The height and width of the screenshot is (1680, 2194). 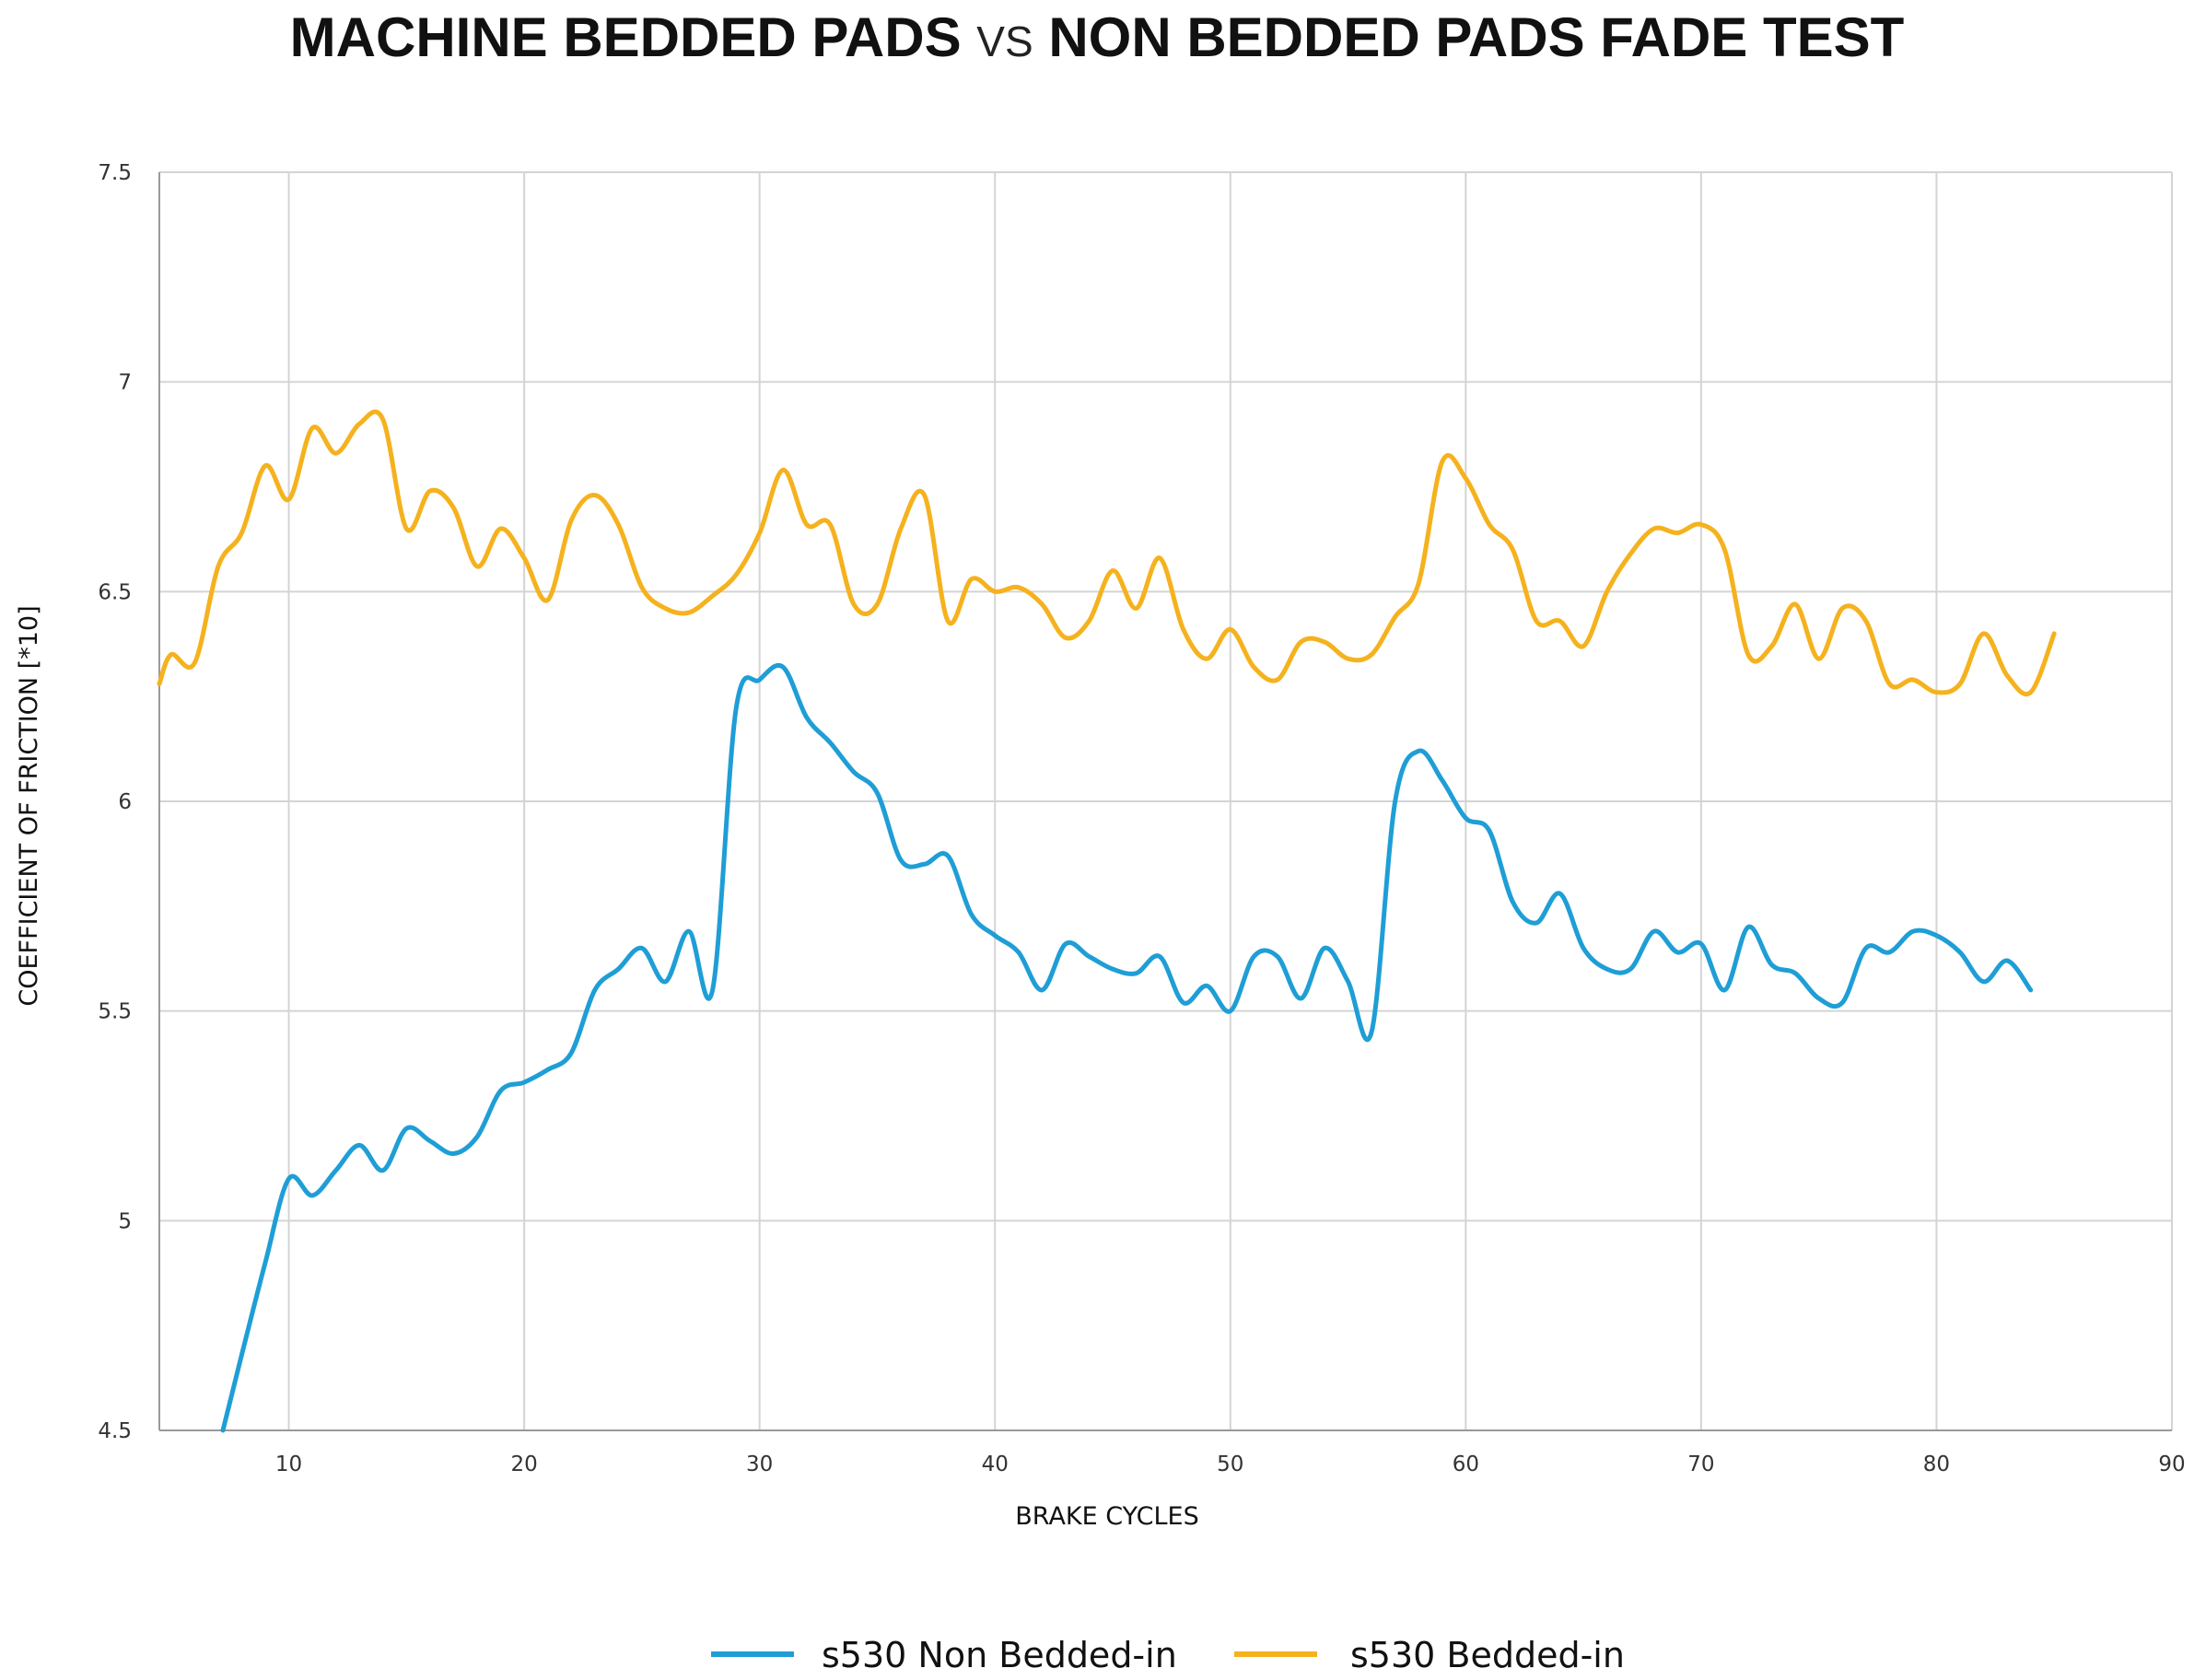 What do you see at coordinates (1700, 1464) in the screenshot?
I see `x-tick-label: 70` at bounding box center [1700, 1464].